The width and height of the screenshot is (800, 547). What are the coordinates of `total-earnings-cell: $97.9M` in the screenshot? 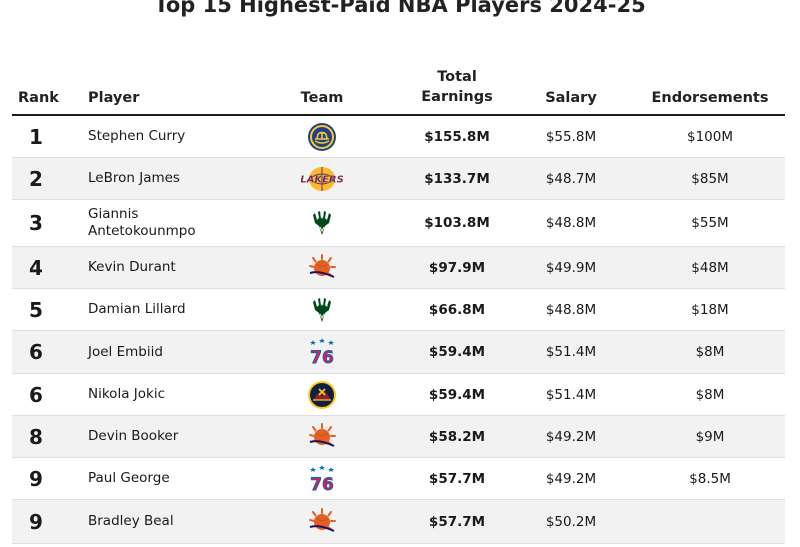 It's located at (457, 267).